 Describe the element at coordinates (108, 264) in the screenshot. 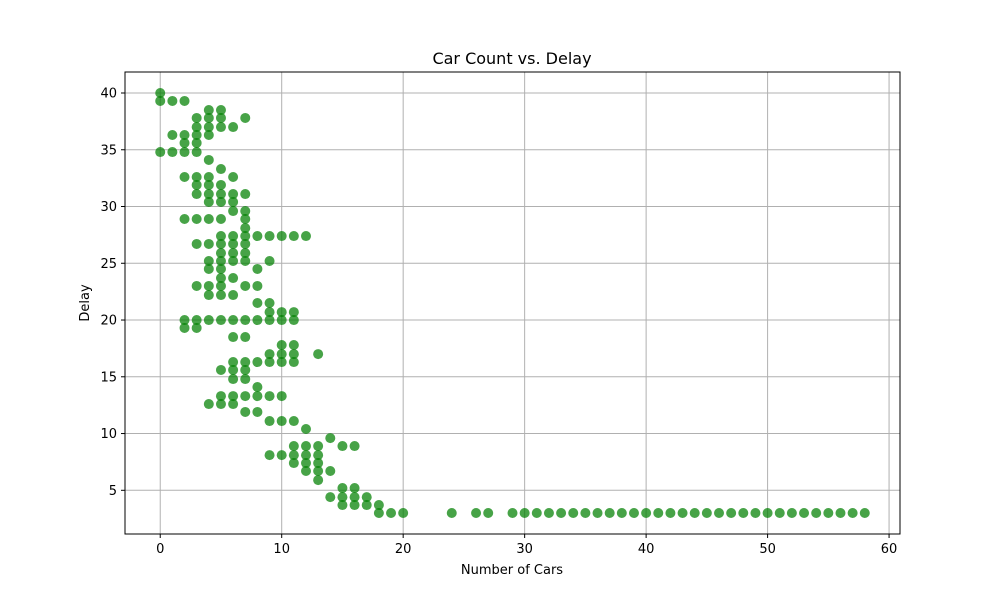

I see `y-tick-label: 25` at that location.